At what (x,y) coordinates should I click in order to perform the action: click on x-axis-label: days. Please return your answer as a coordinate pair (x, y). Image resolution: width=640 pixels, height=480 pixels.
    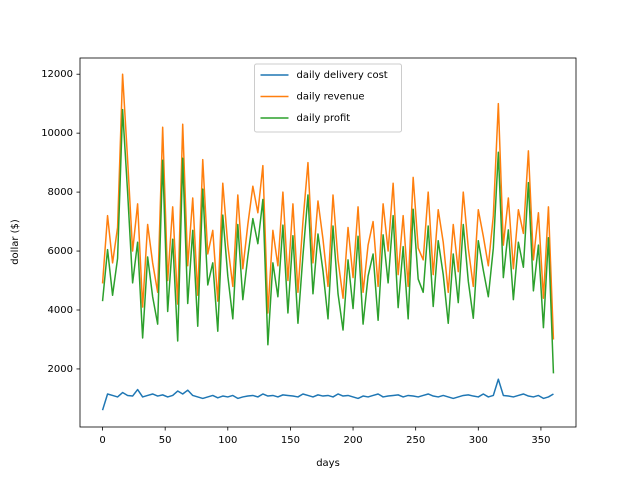
    Looking at the image, I should click on (328, 463).